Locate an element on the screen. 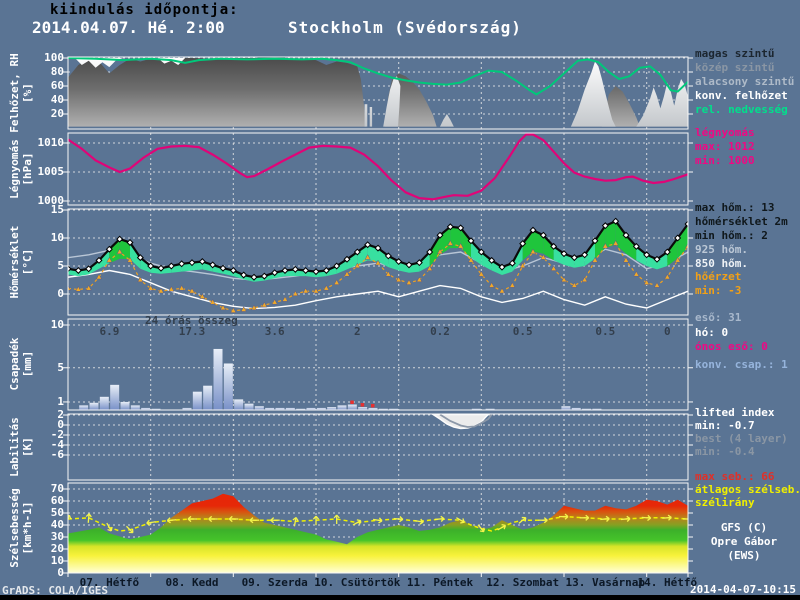 The height and width of the screenshot is (600, 800). pressure-line is located at coordinates (378, 167).